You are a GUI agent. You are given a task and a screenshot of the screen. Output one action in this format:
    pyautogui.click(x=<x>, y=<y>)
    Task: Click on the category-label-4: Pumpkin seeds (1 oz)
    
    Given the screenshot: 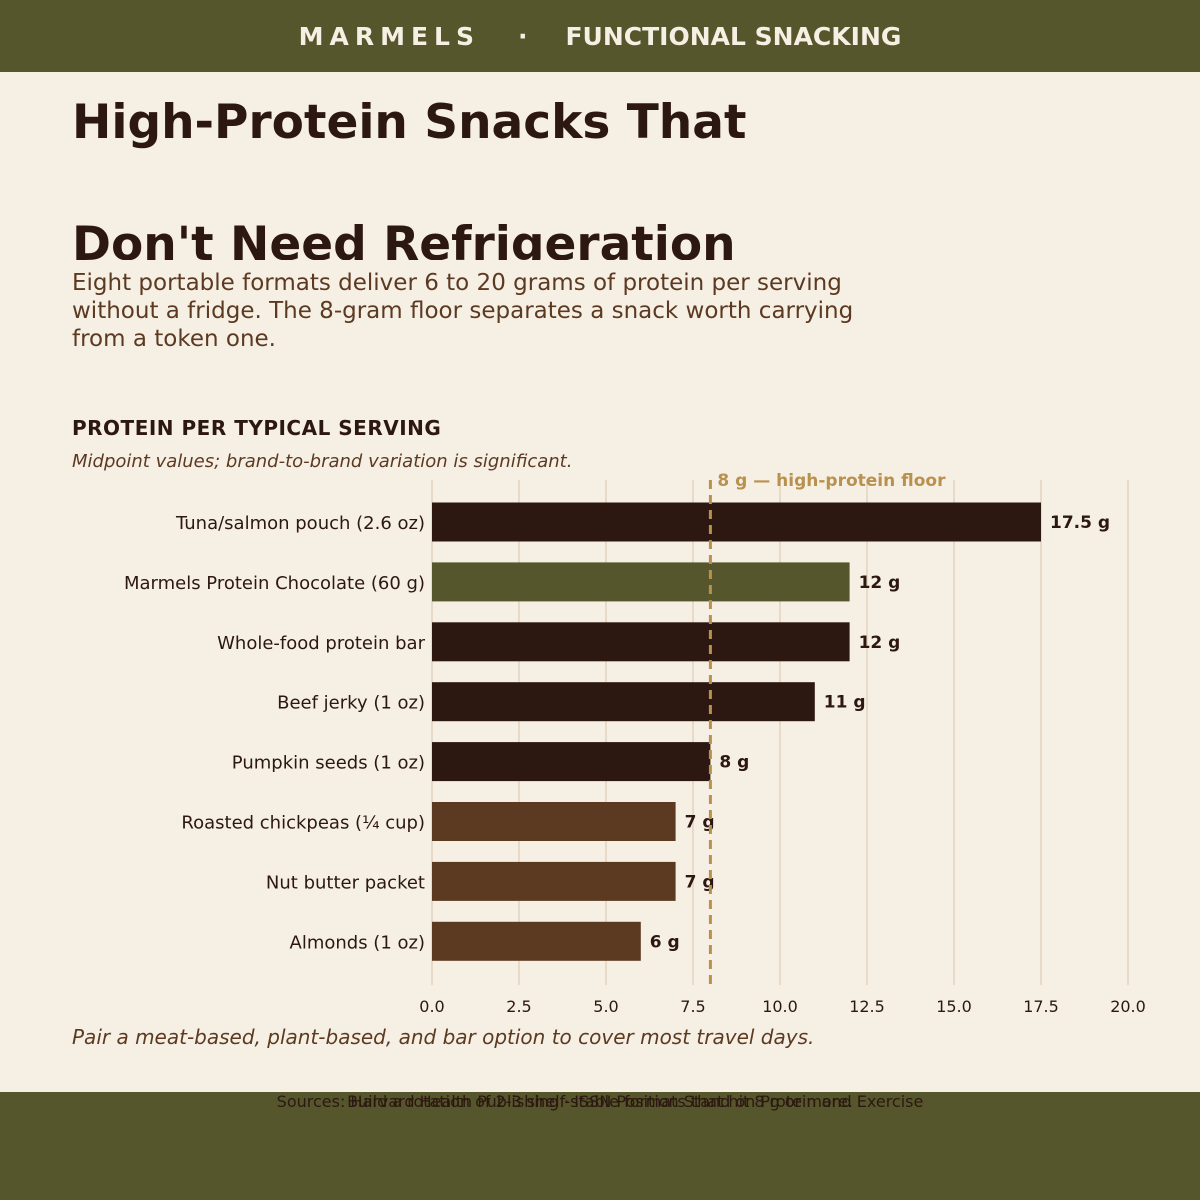 What is the action you would take?
    pyautogui.click(x=328, y=763)
    